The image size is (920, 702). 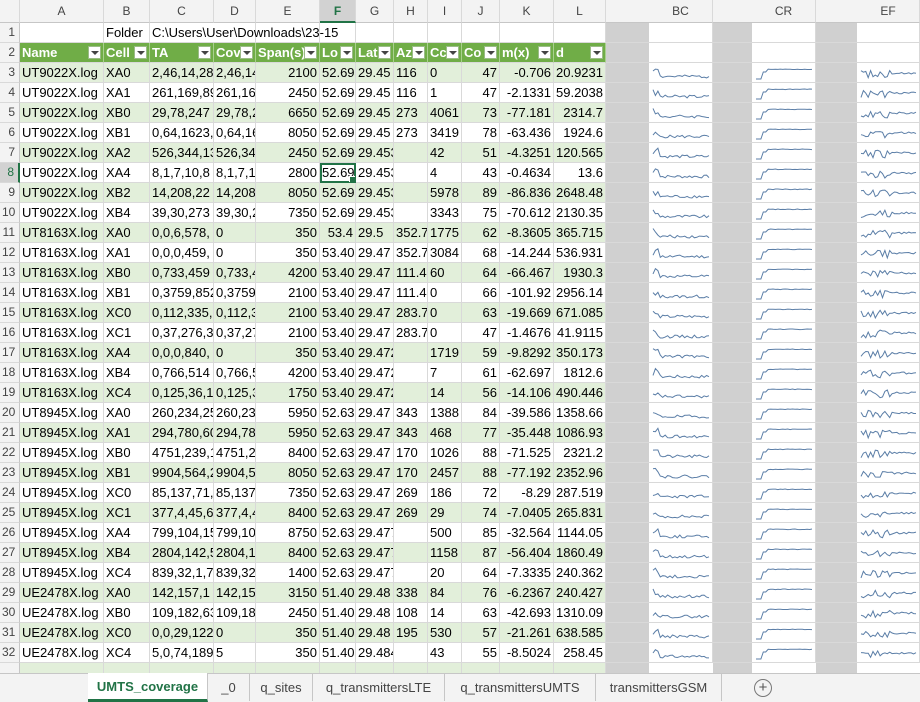 I want to click on tab-scroll-area, so click(x=44, y=687).